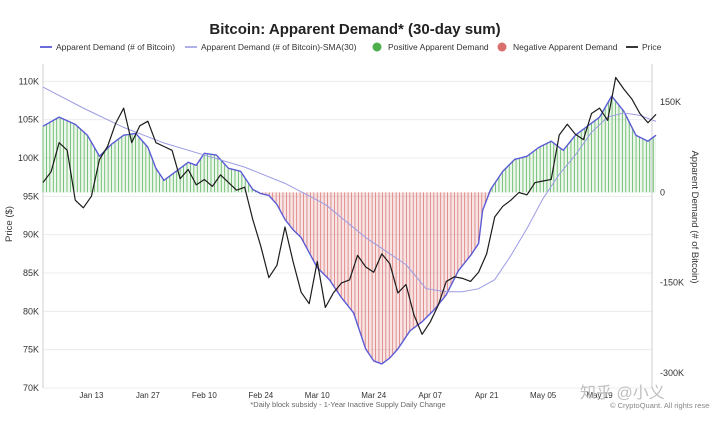 The image size is (710, 424). Describe the element at coordinates (31, 235) in the screenshot. I see `left-tick-label: 90K` at that location.